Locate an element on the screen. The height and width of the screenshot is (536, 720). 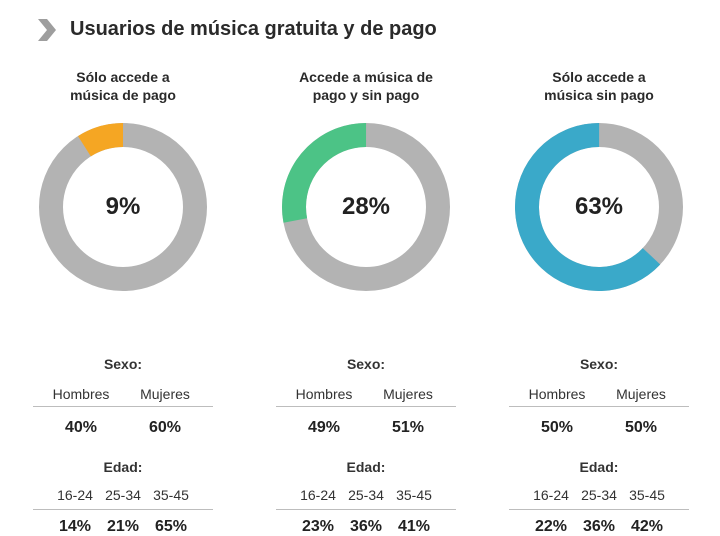
mujeres-value: 51% is located at coordinates (408, 427).